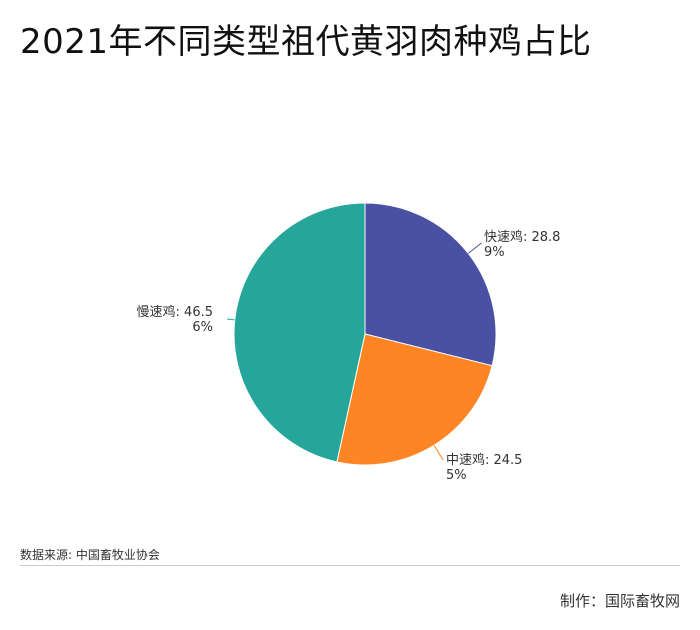 The width and height of the screenshot is (700, 630). What do you see at coordinates (350, 565) in the screenshot?
I see `footer-divider` at bounding box center [350, 565].